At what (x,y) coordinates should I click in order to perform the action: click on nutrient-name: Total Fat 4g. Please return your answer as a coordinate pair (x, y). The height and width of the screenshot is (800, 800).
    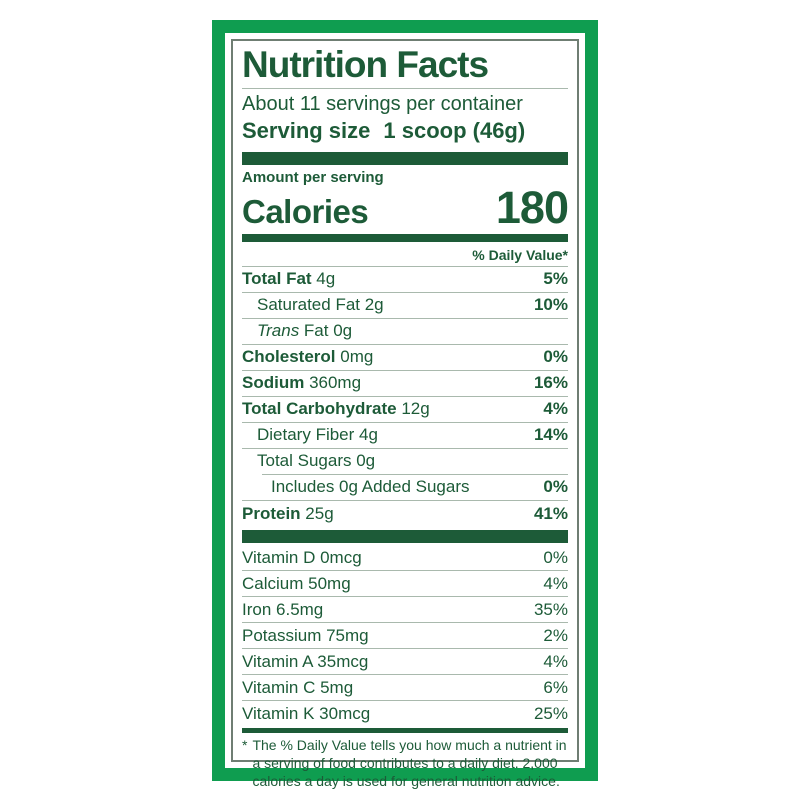
    Looking at the image, I should click on (289, 279).